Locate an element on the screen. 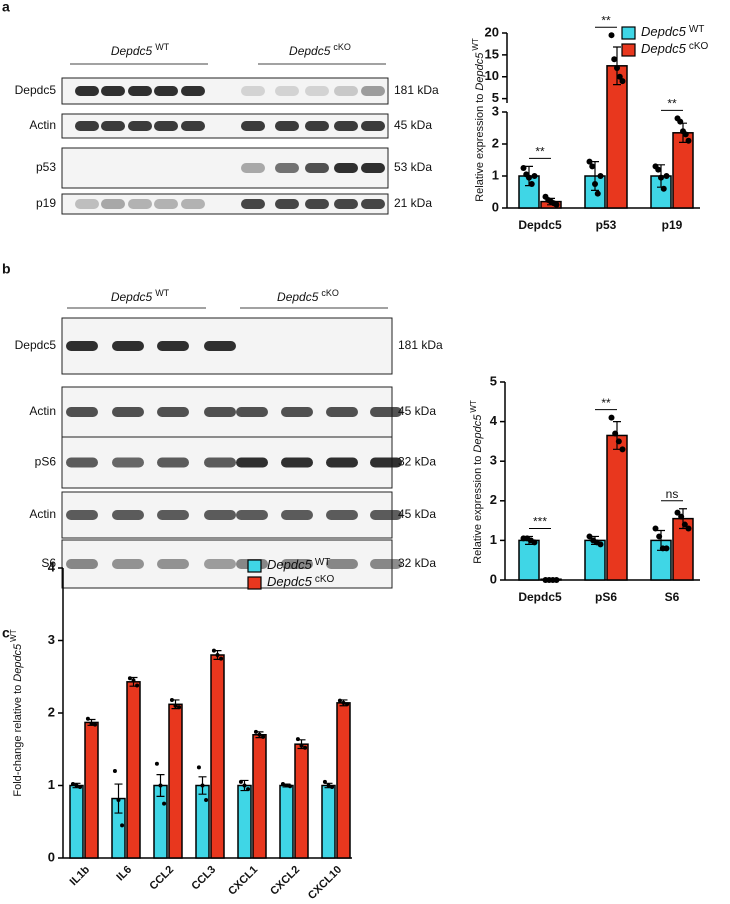 The image size is (730, 904). y-label-gene: Depdc5 is located at coordinates (480, 71).